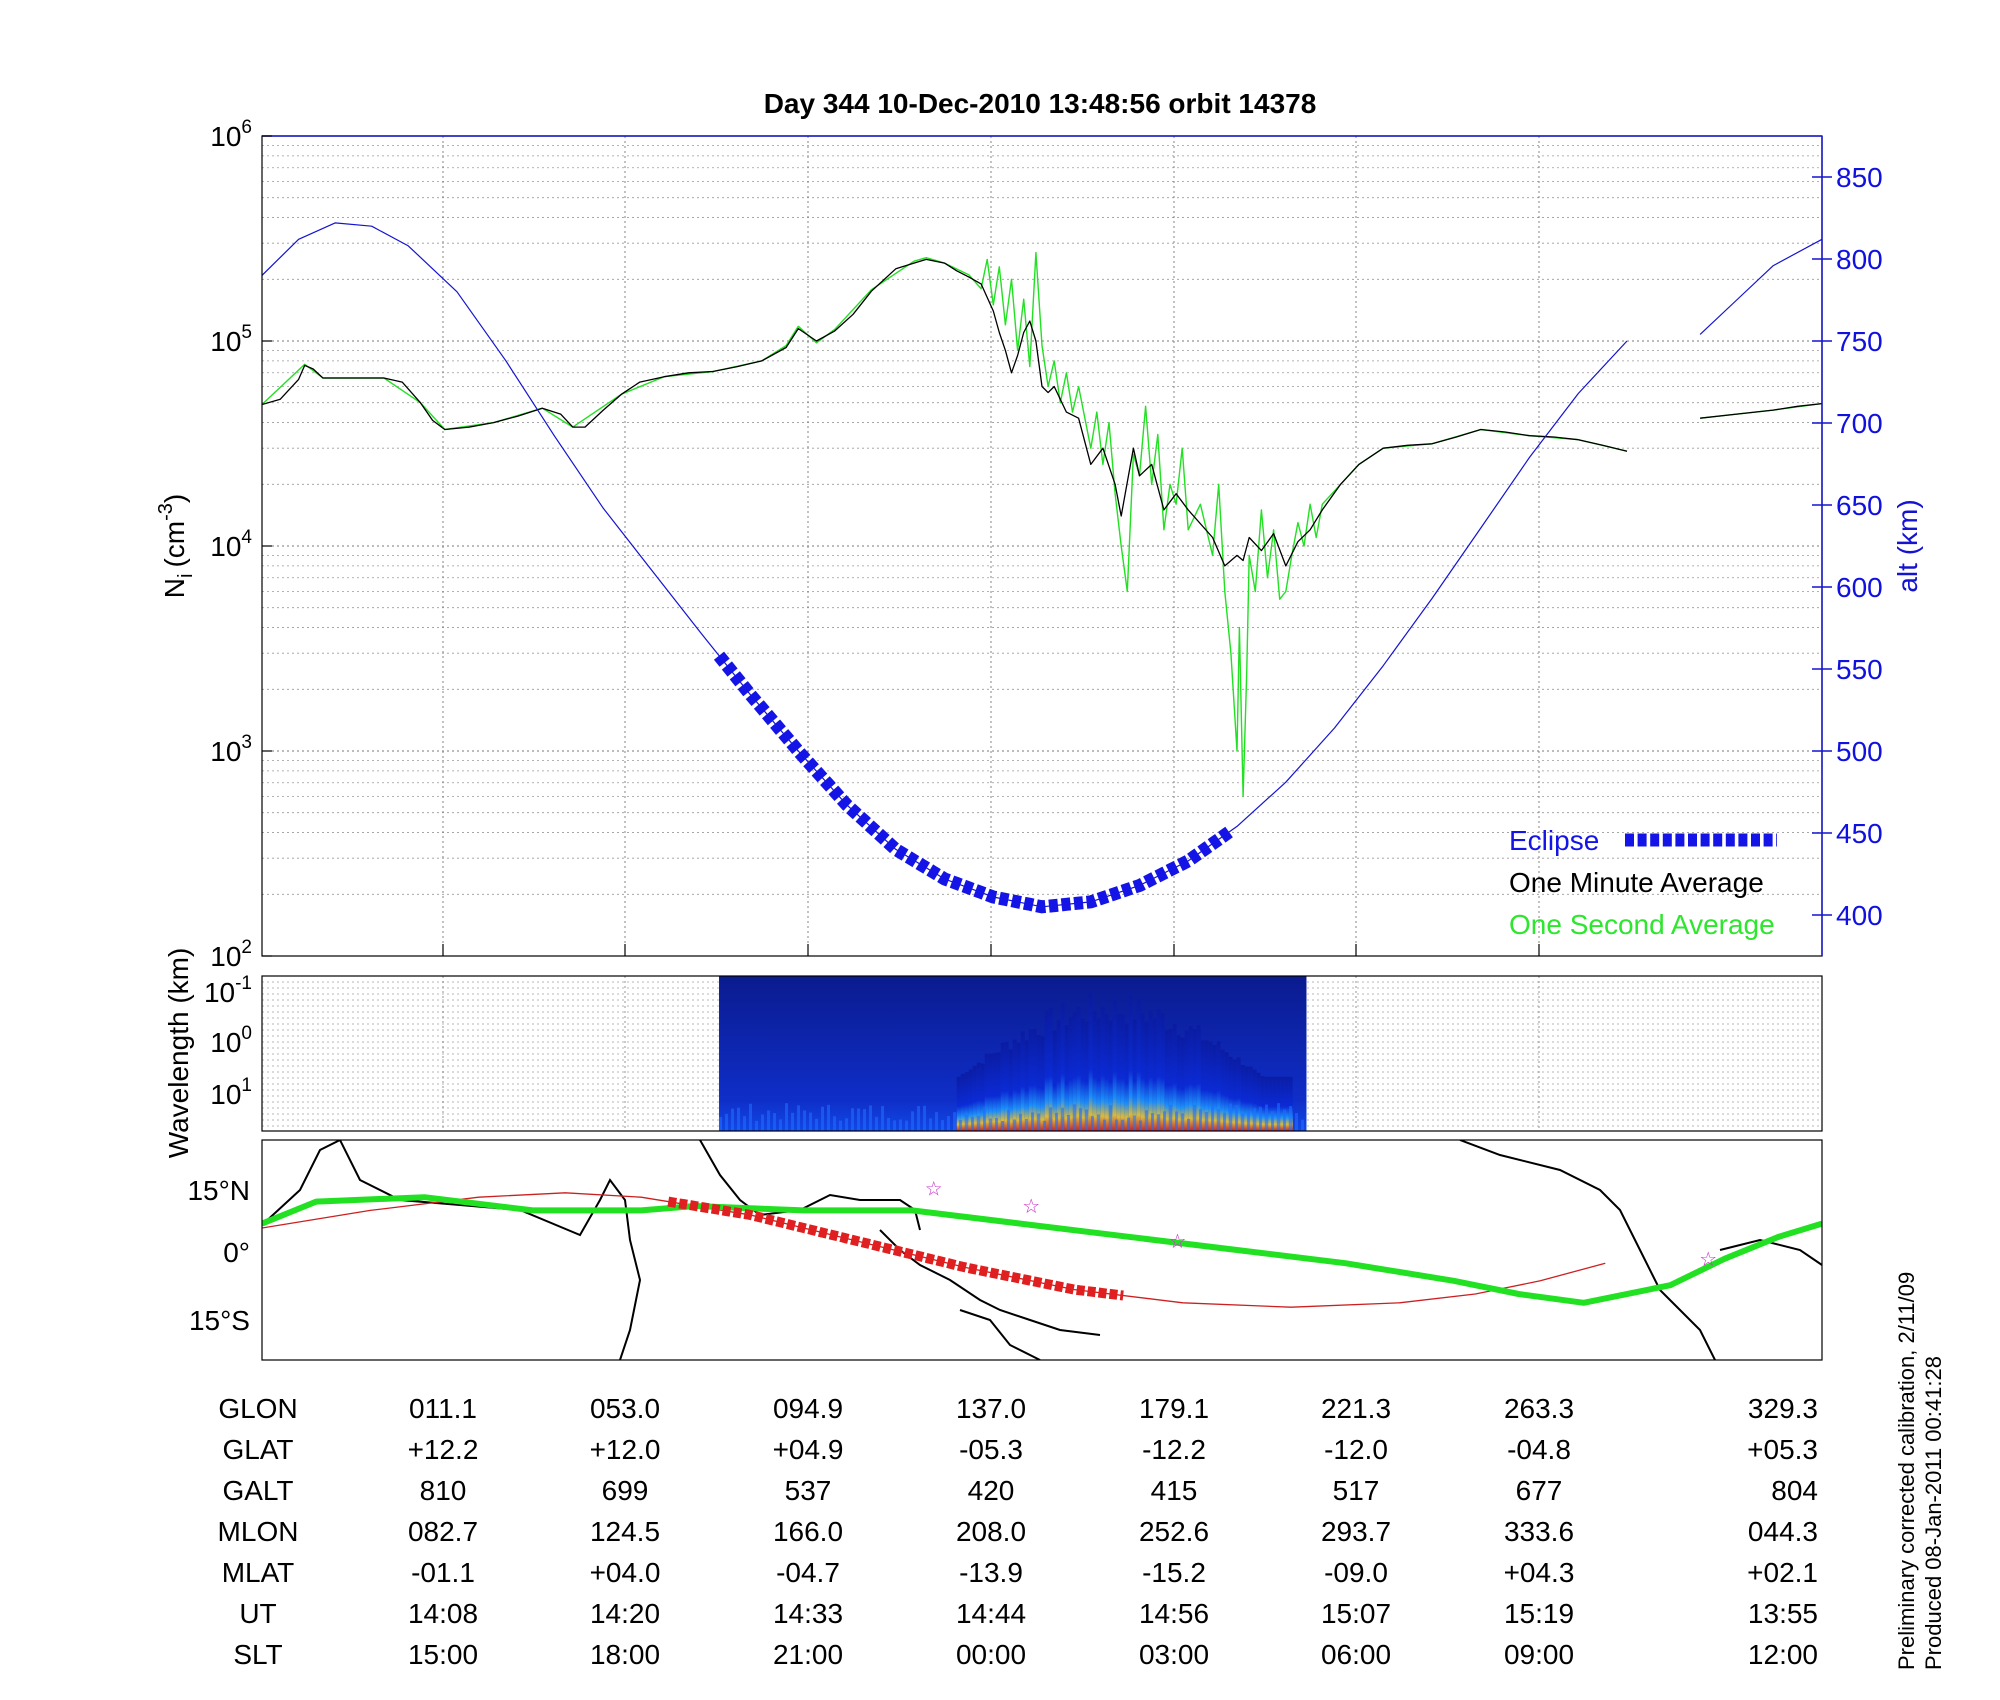 The height and width of the screenshot is (1700, 2000). I want to click on table-cell: -04.8, so click(1539, 1449).